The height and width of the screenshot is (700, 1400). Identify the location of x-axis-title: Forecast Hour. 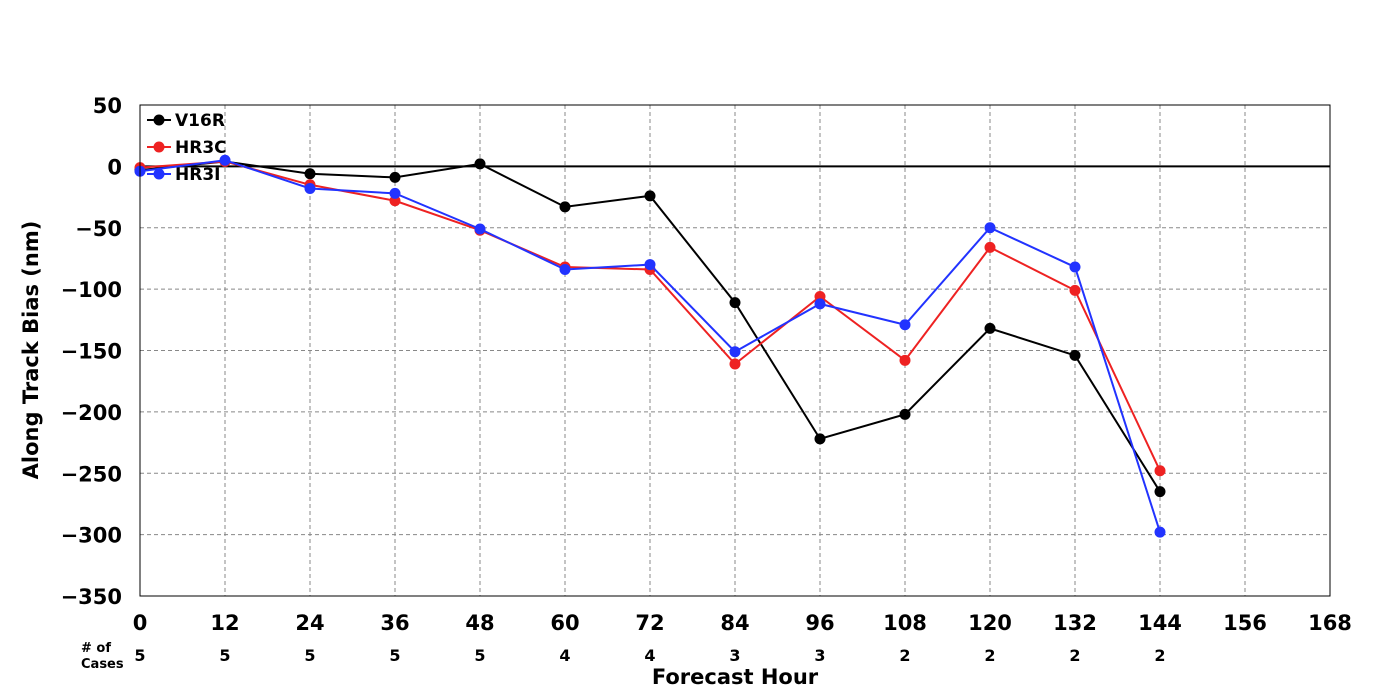
(735, 677).